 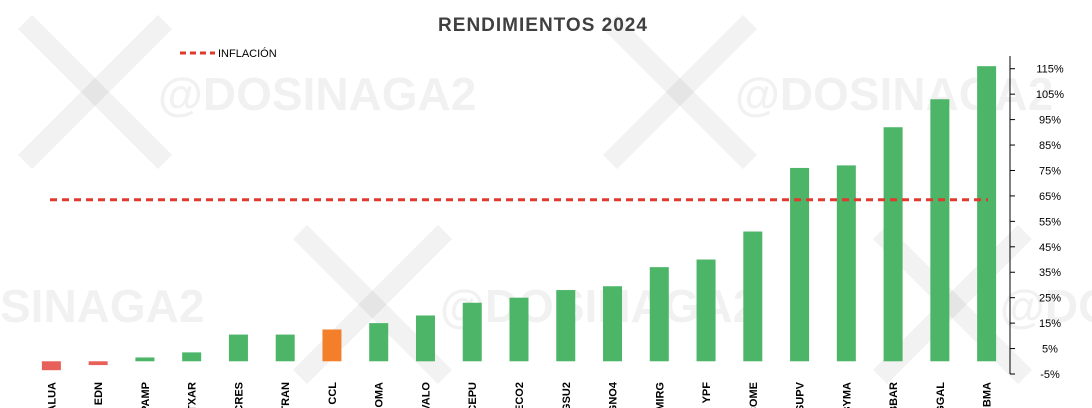 I want to click on y-tick-label: -5%, so click(x=1050, y=375).